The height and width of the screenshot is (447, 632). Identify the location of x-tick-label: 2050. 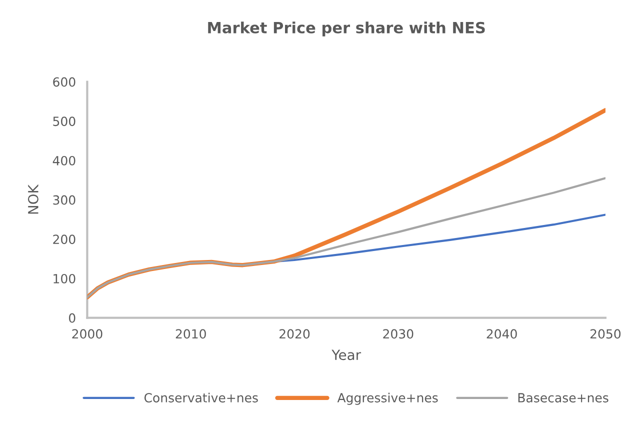
(605, 334).